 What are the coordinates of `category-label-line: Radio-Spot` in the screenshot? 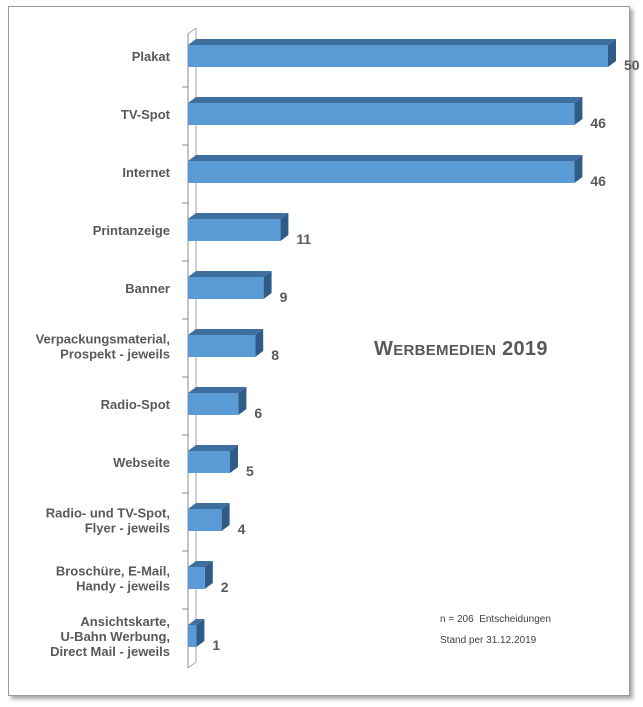 It's located at (136, 404).